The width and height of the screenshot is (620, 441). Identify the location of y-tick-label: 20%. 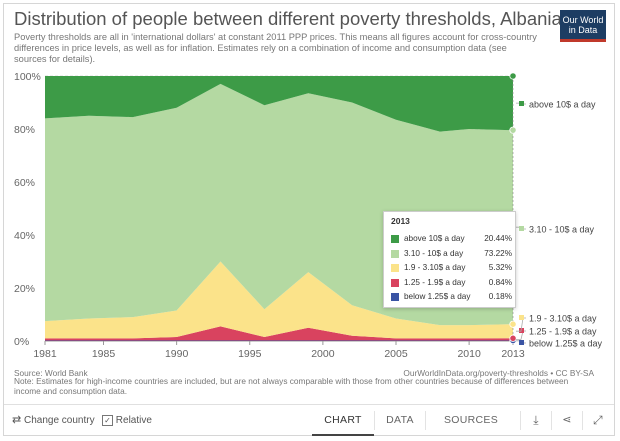
(24, 289).